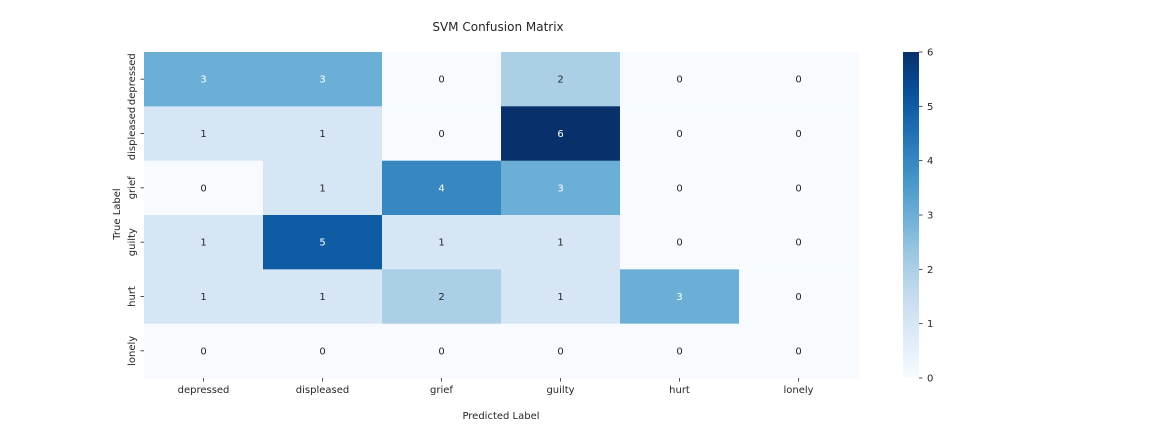 This screenshot has height=432, width=1152. Describe the element at coordinates (798, 390) in the screenshot. I see `x-tick-label: lonely` at that location.